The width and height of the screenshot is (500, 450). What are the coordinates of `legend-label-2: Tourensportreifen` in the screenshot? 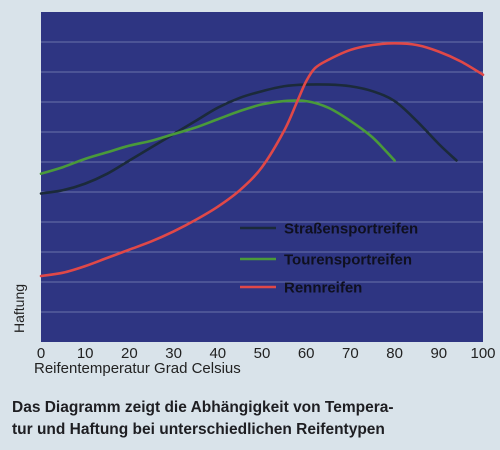 It's located at (348, 260).